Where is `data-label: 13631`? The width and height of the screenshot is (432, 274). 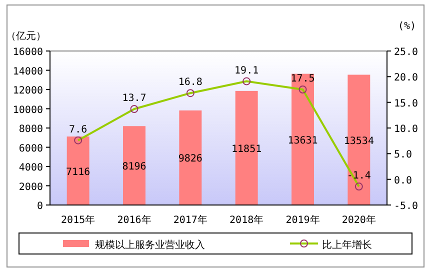 data-label: 13631 is located at coordinates (303, 140).